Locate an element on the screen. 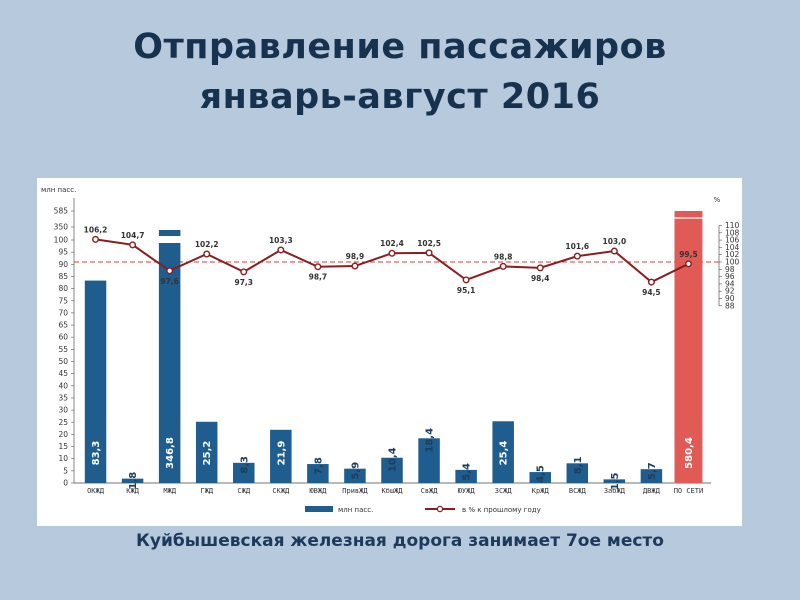 The image size is (800, 600). bar-value-label: 10,4 is located at coordinates (393, 459).